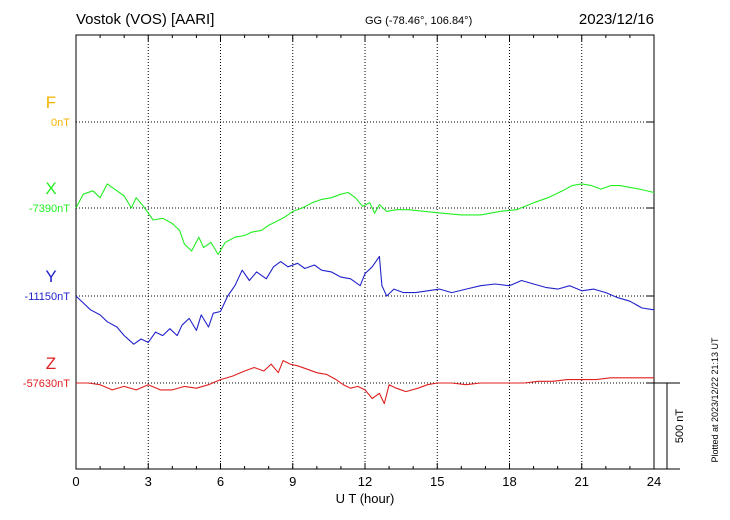  I want to click on plotted-at-note: Plotted at 2023/12/22 21:13 UT, so click(715, 400).